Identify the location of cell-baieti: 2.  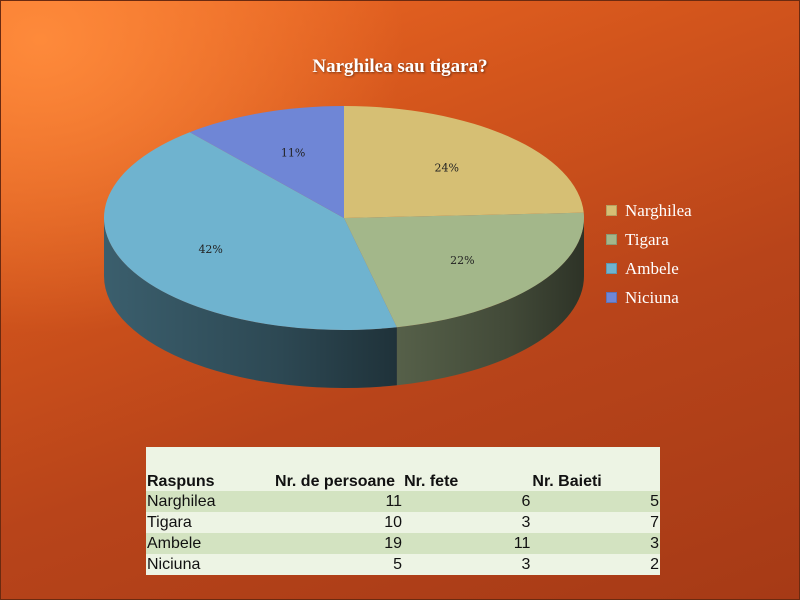
(595, 564).